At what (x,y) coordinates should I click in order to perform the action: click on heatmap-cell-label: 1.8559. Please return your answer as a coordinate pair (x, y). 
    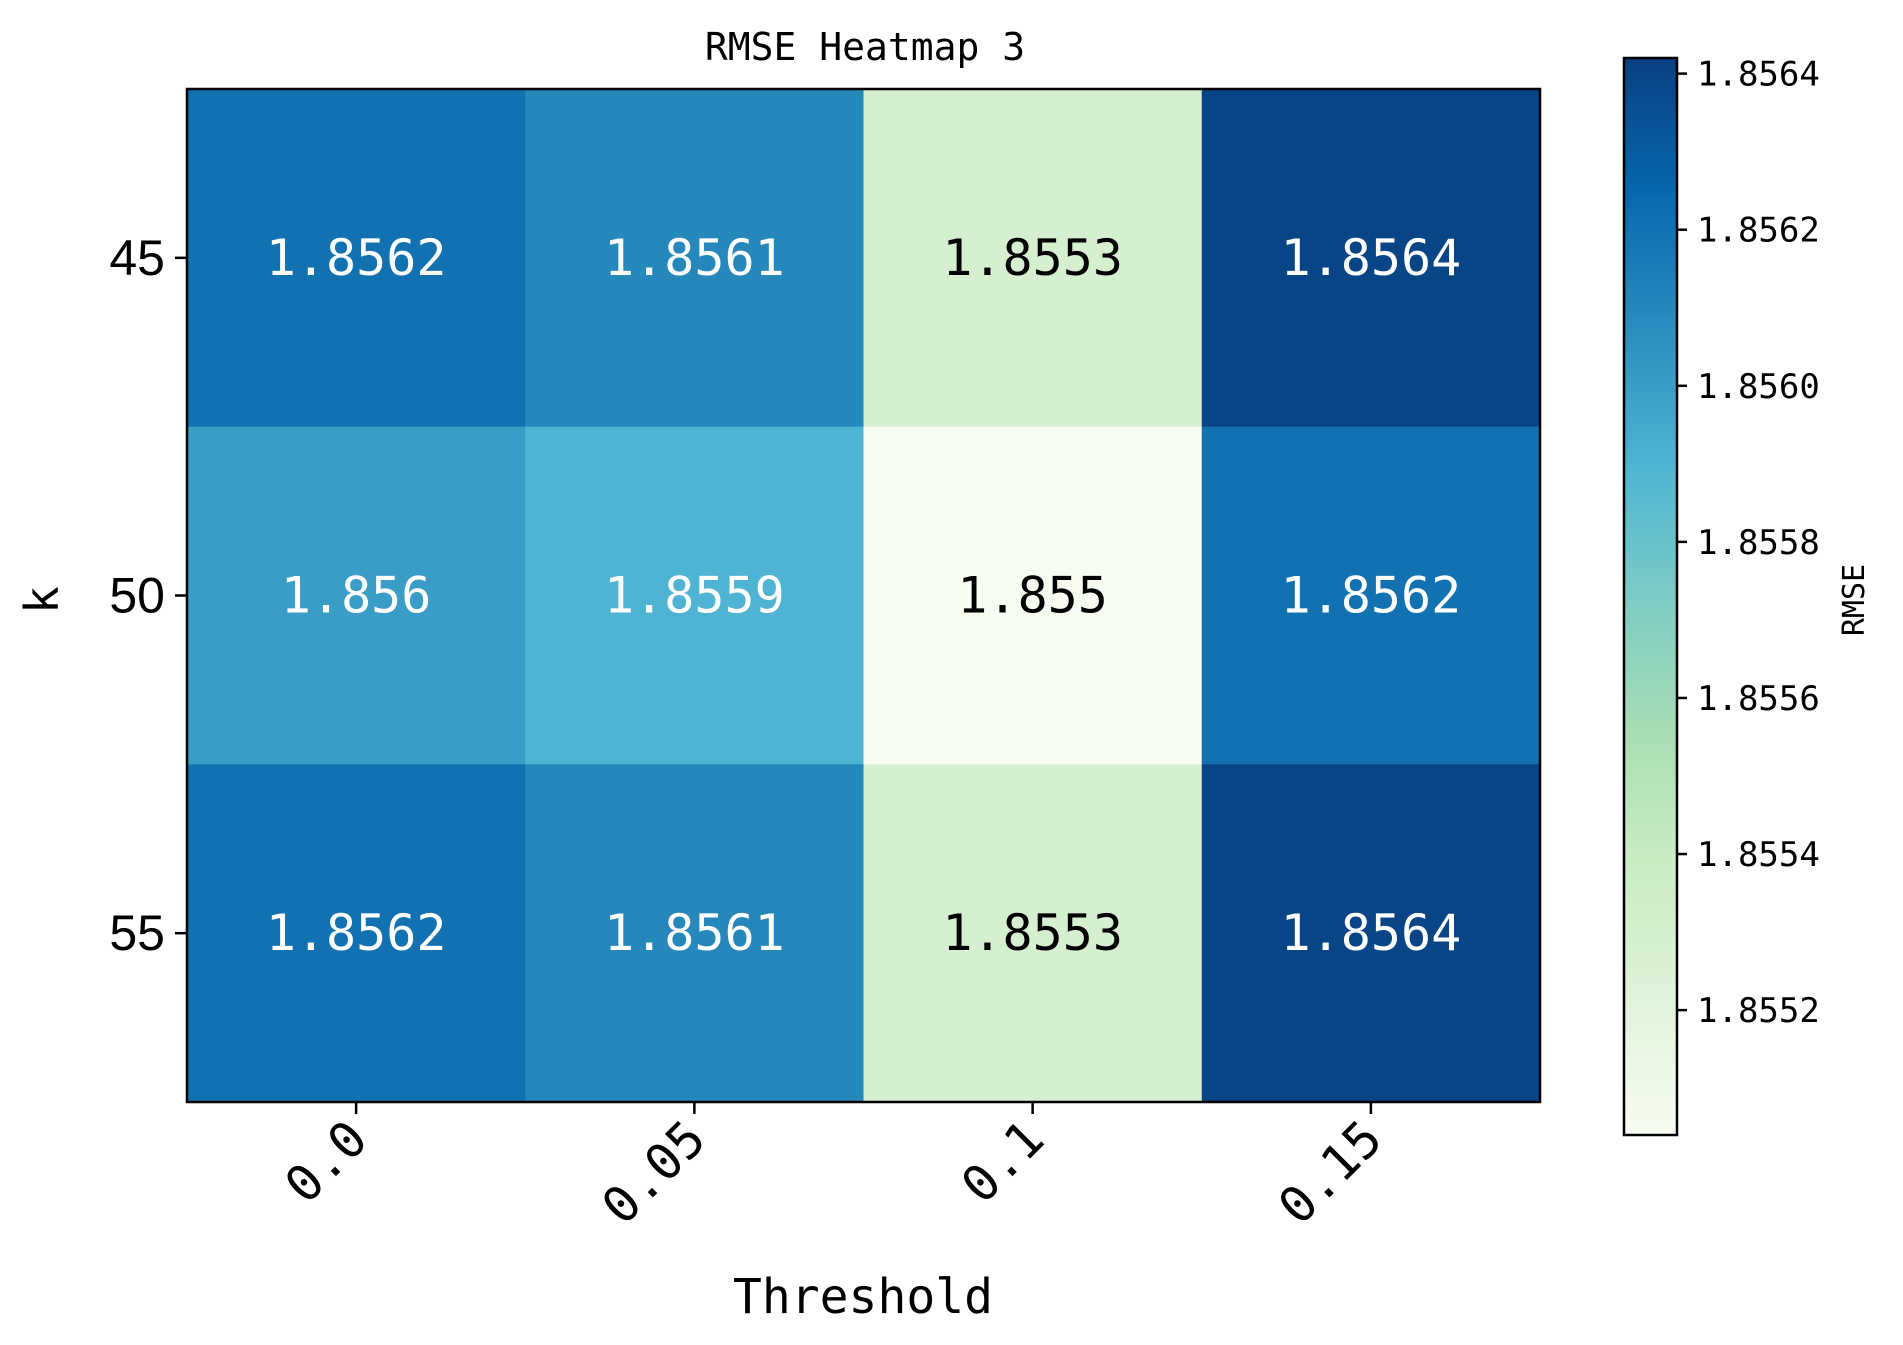
    Looking at the image, I should click on (694, 596).